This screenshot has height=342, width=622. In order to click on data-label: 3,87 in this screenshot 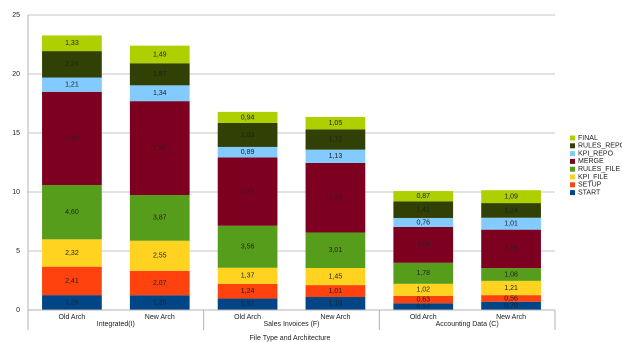, I will do `click(160, 218)`.